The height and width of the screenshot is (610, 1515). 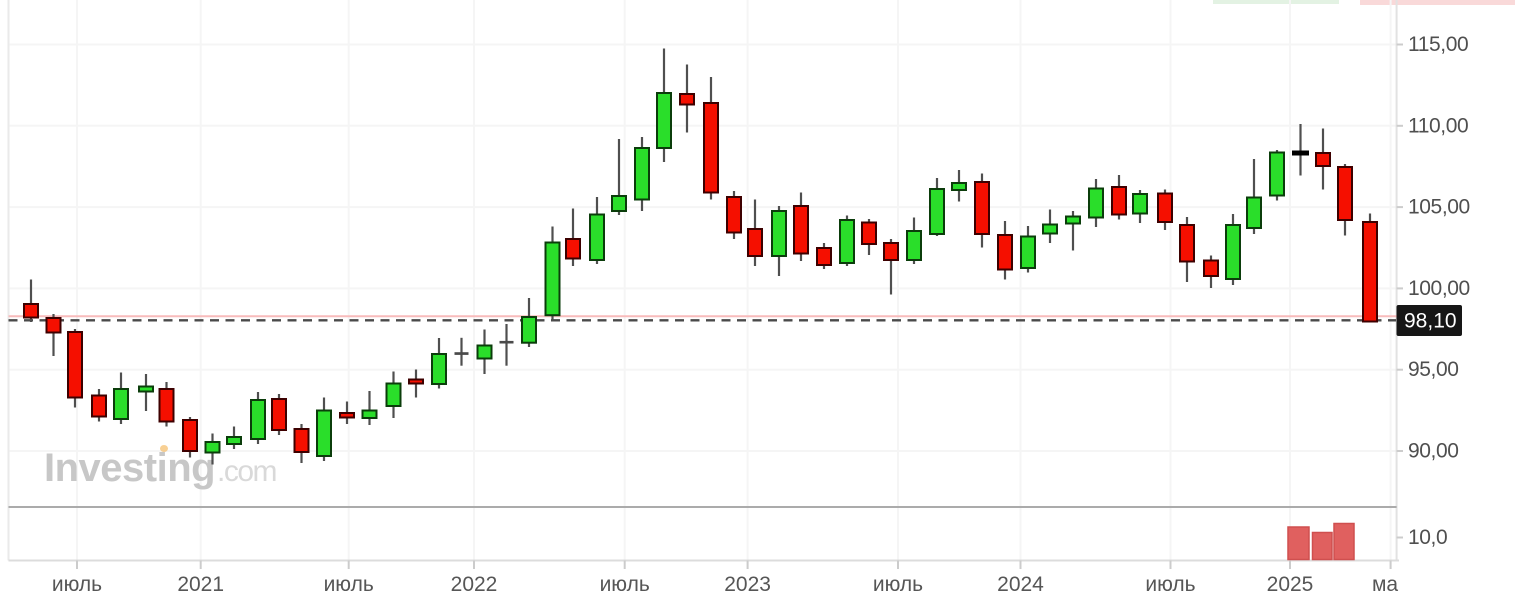 I want to click on svg-text: 2022, so click(x=474, y=584).